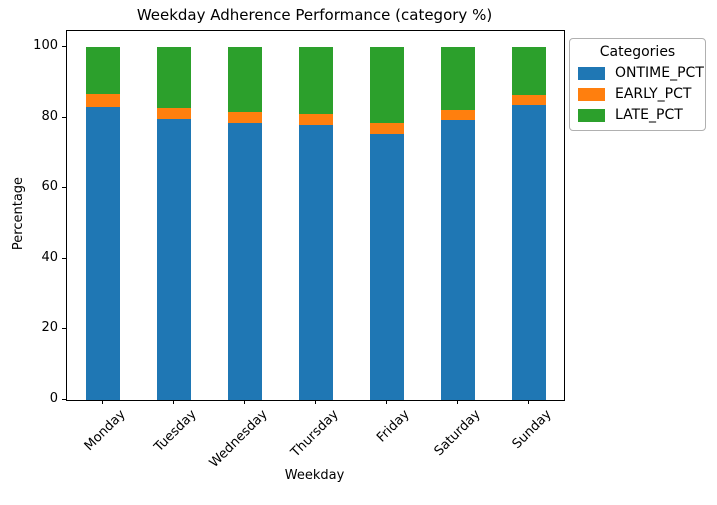  Describe the element at coordinates (102, 253) in the screenshot. I see `bar-segment-ontime_pct-monday` at that location.